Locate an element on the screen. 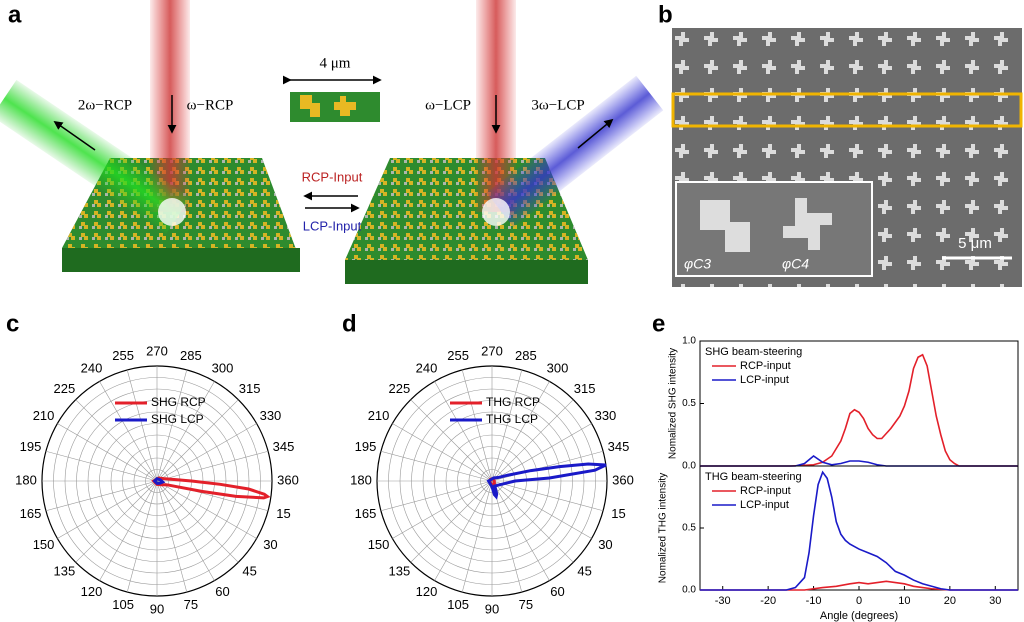 This screenshot has height=622, width=1024. legend-label: LCP-input is located at coordinates (764, 505).